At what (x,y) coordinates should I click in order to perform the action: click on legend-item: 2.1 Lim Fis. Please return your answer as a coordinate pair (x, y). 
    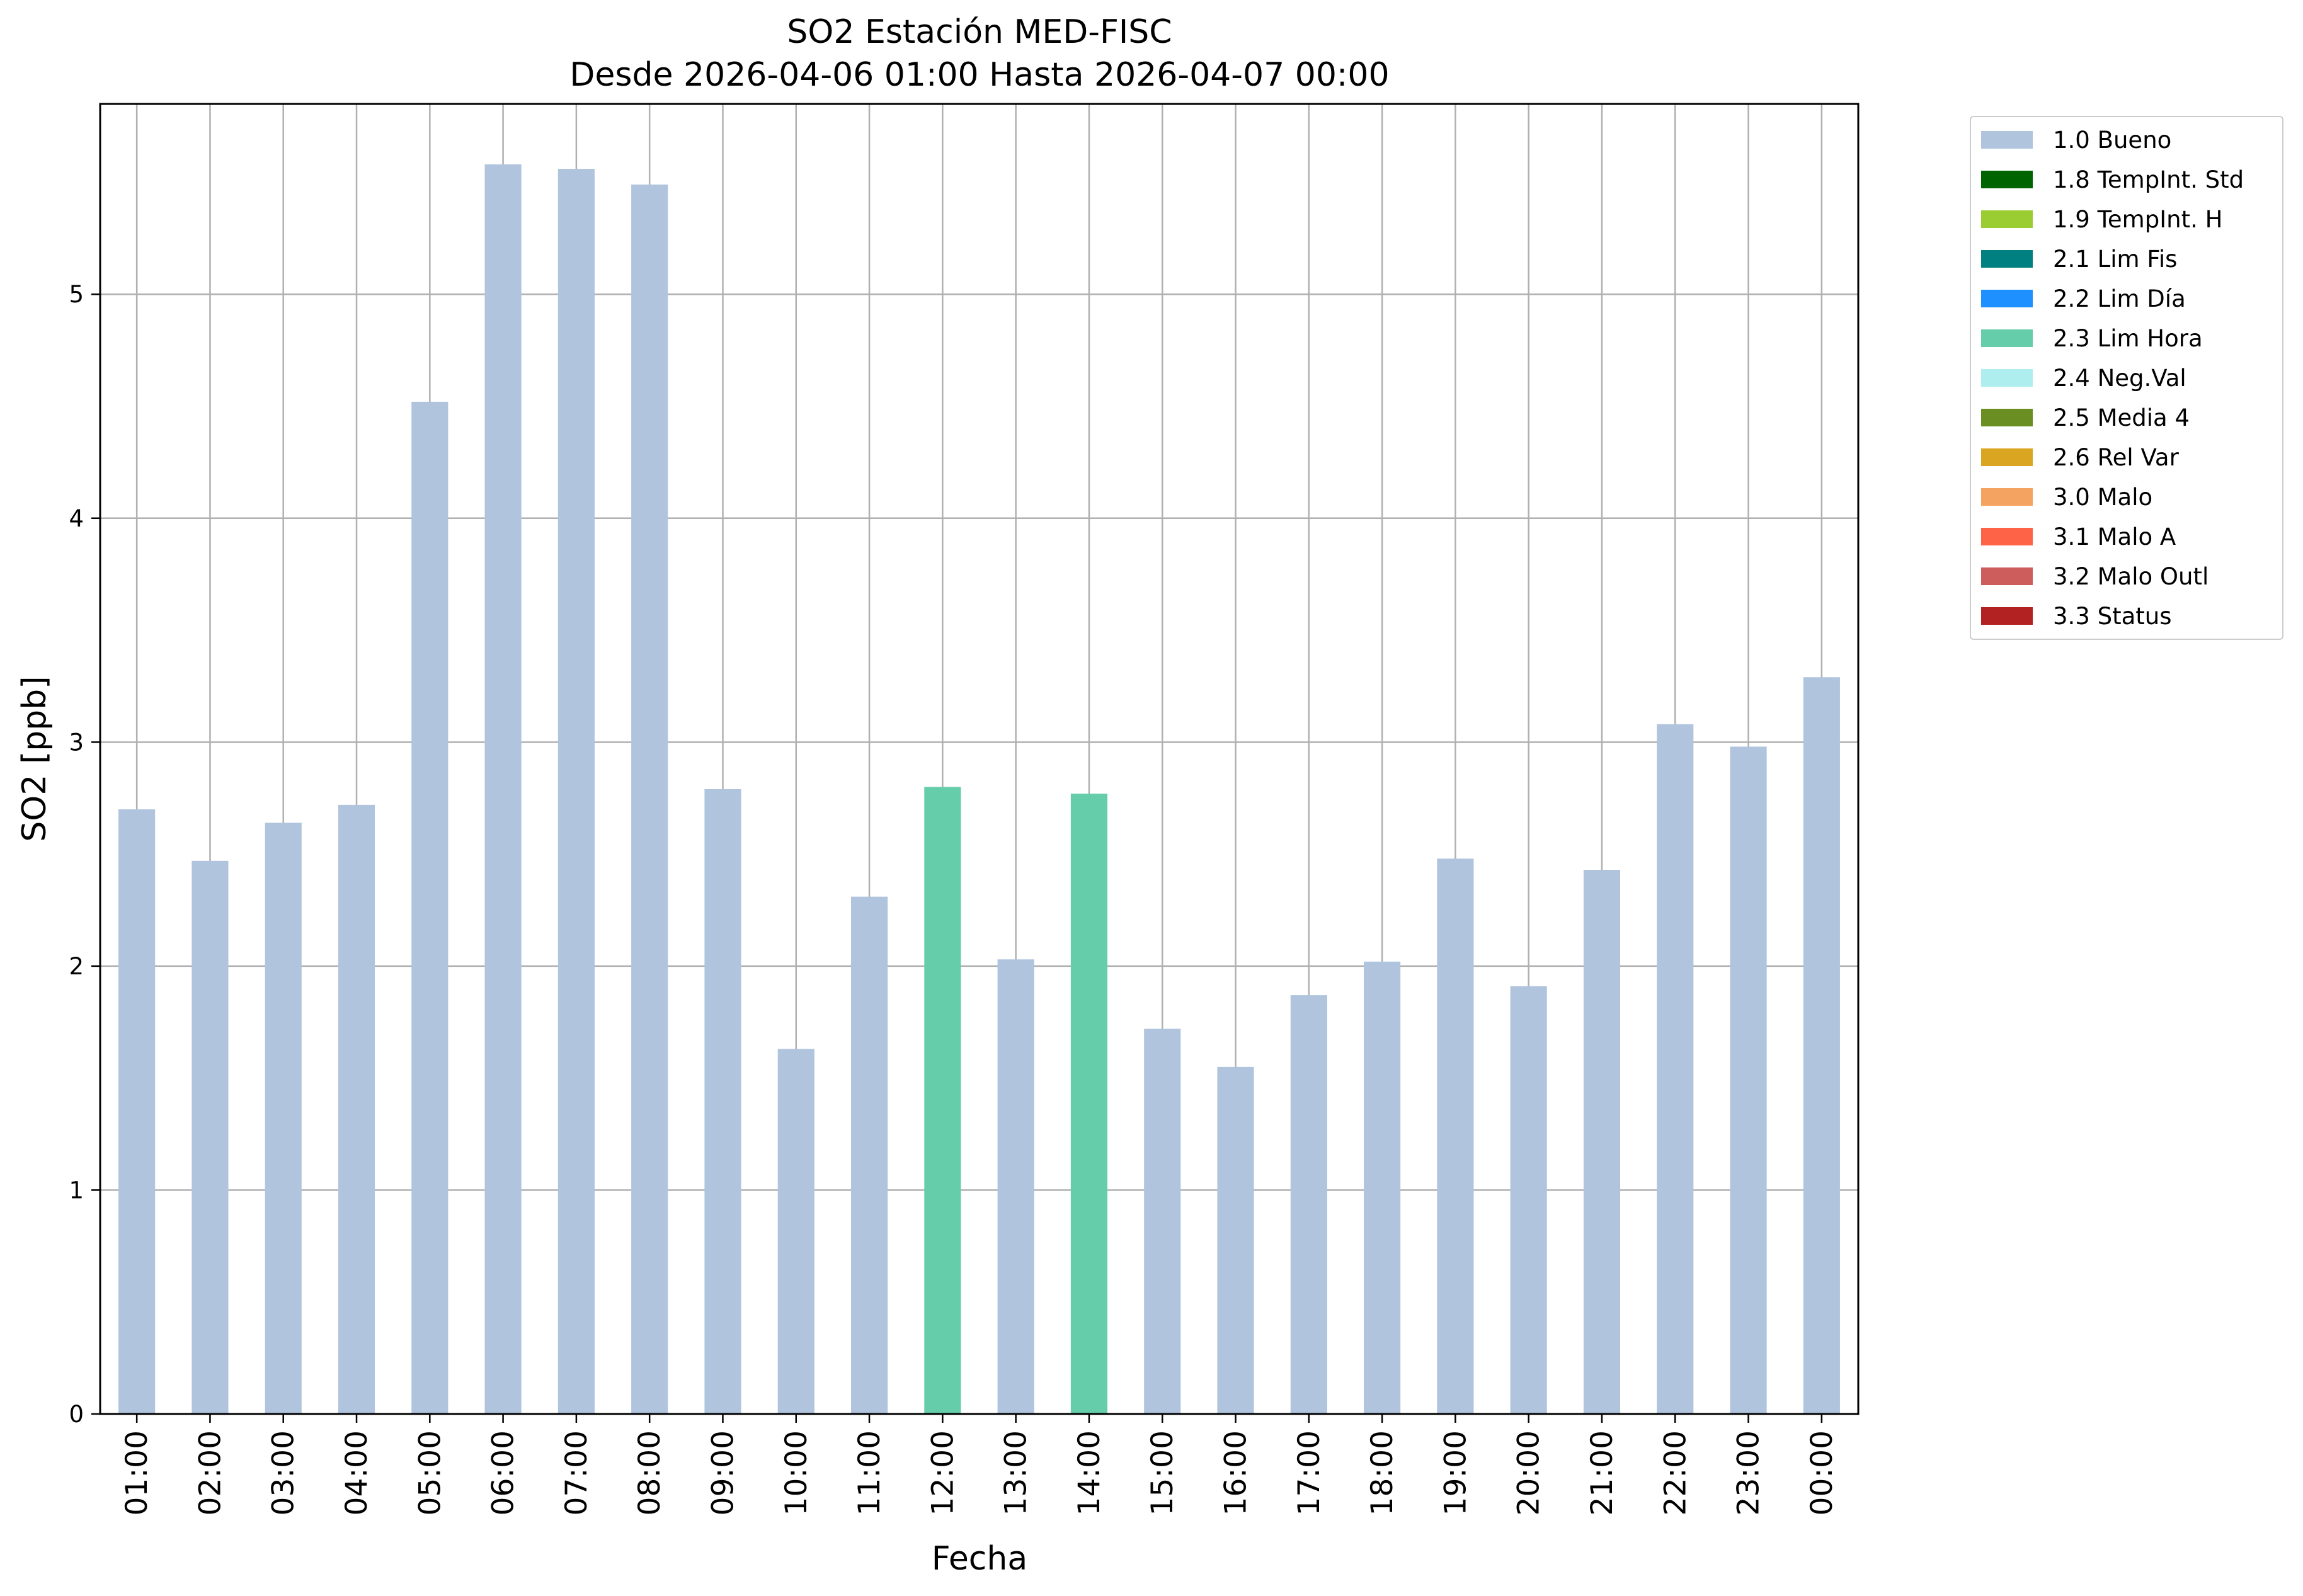
    Looking at the image, I should click on (2079, 259).